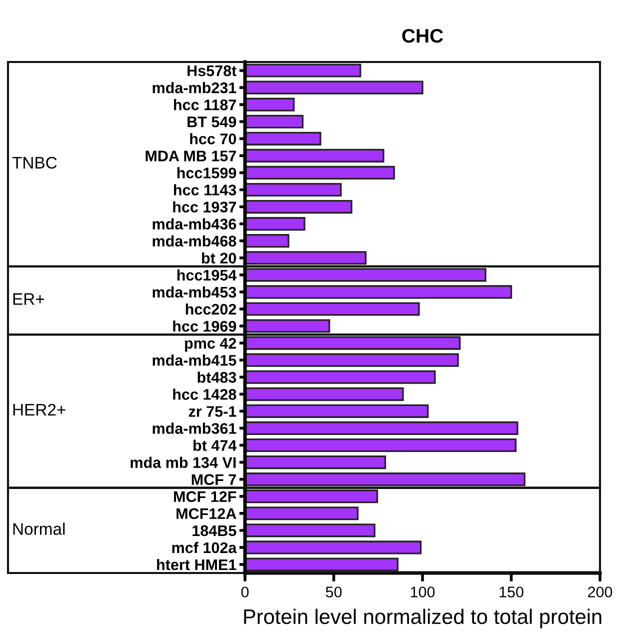 The width and height of the screenshot is (618, 642). Describe the element at coordinates (212, 411) in the screenshot. I see `y-tick-label: zr 75-1` at that location.